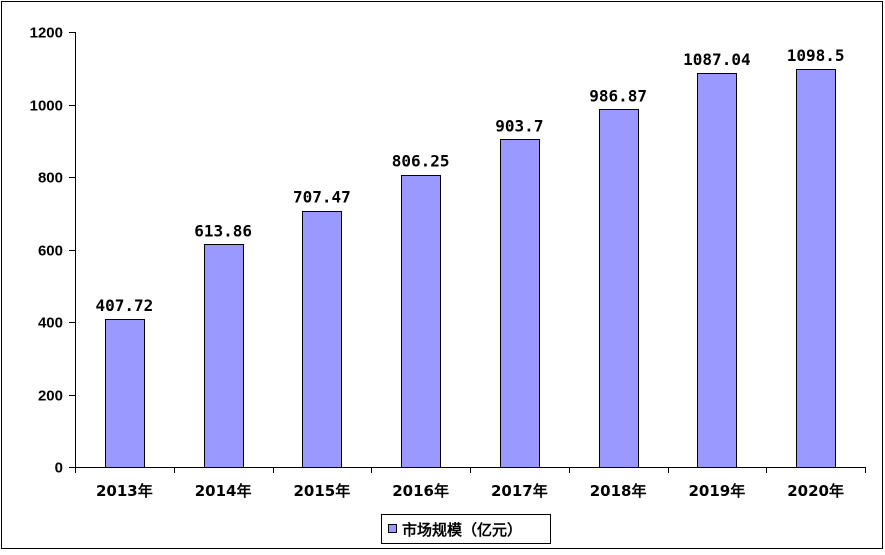 The width and height of the screenshot is (885, 555). What do you see at coordinates (392, 528) in the screenshot?
I see `legend-swatch` at bounding box center [392, 528].